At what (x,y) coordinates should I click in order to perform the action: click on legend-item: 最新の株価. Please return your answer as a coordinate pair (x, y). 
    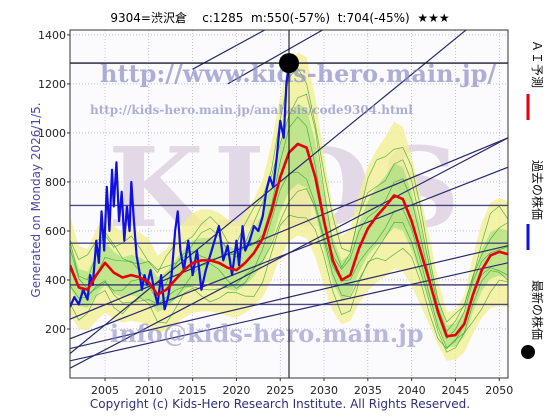
    Looking at the image, I should click on (533, 319).